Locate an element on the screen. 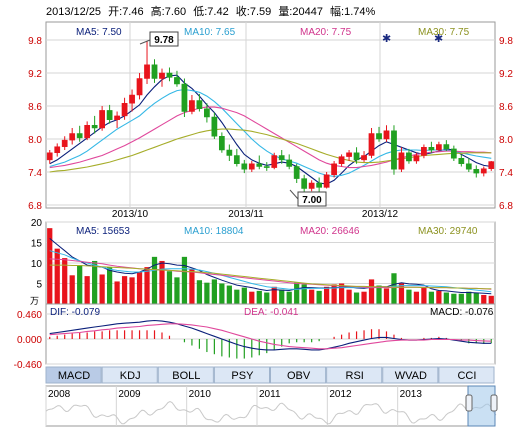  tab-obv is located at coordinates (298, 375).